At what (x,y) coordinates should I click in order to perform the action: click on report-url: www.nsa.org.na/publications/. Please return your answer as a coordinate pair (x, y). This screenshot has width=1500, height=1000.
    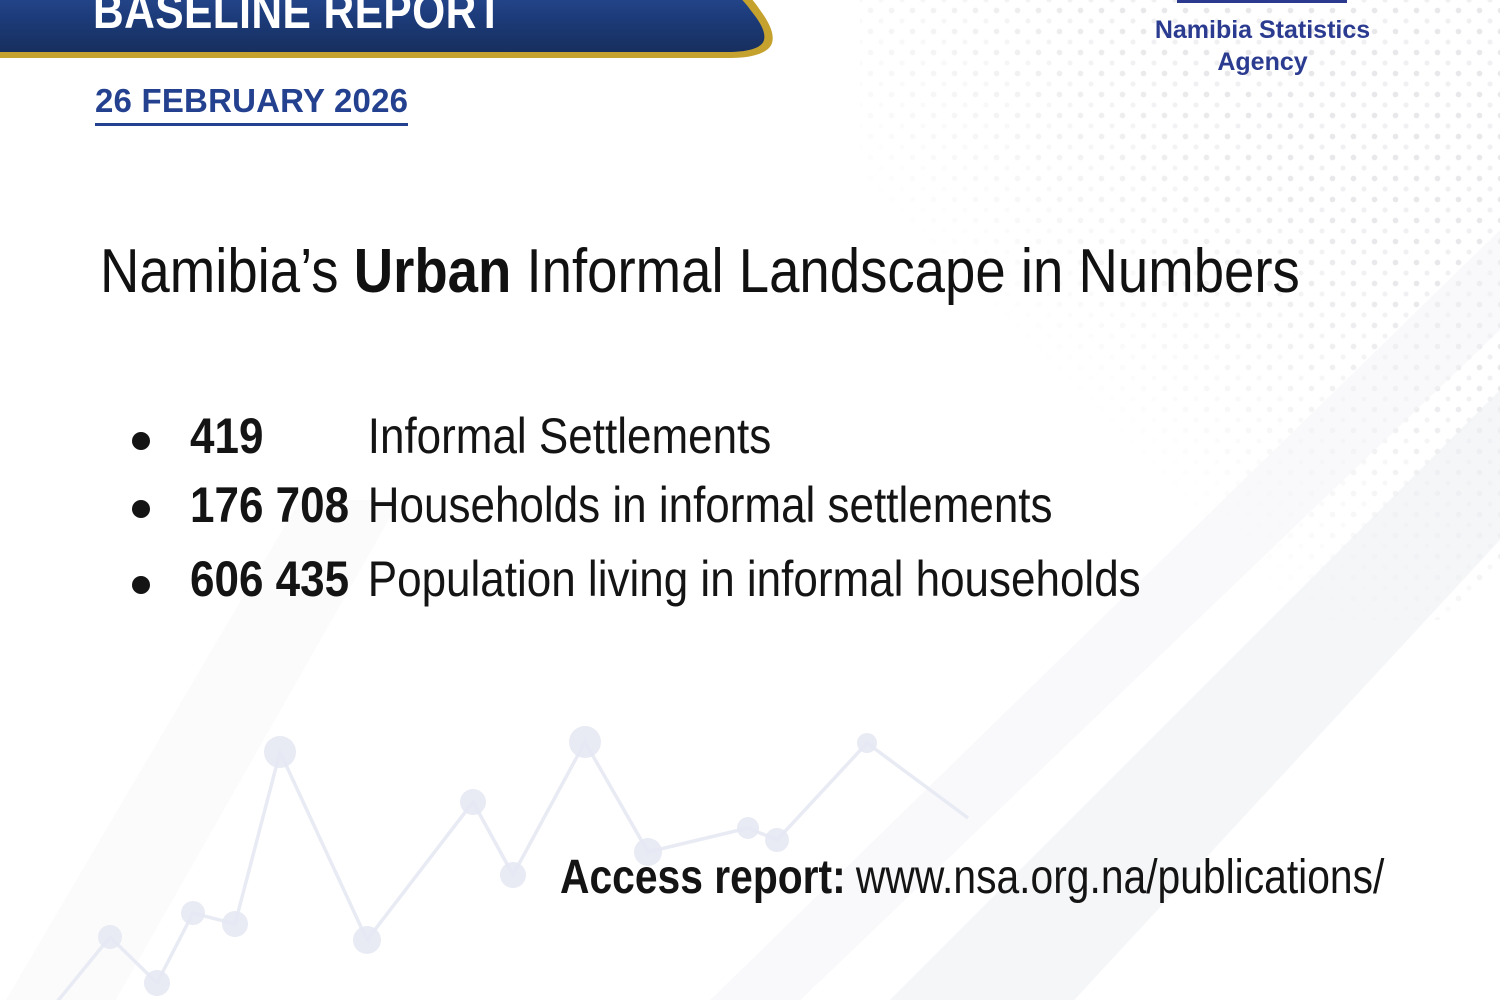
    Looking at the image, I should click on (1120, 877).